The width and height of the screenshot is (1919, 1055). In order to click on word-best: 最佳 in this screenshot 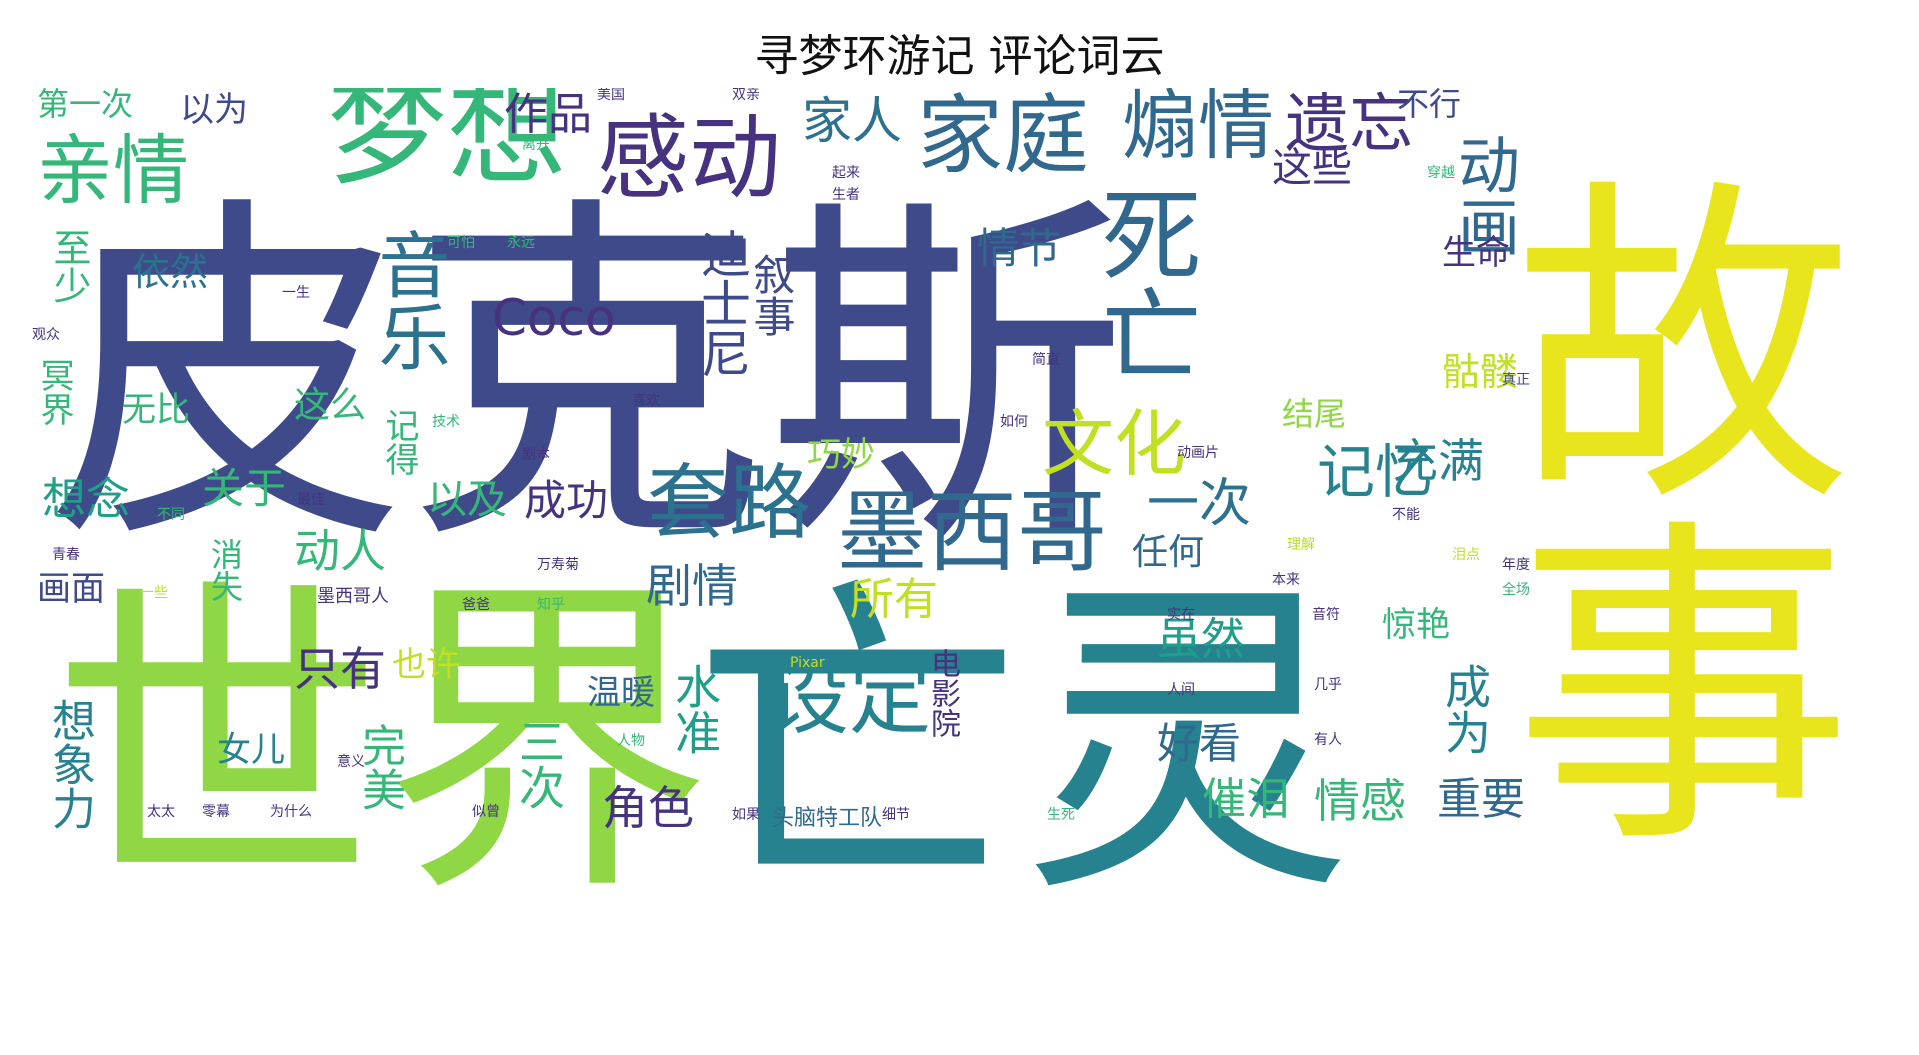, I will do `click(311, 500)`.